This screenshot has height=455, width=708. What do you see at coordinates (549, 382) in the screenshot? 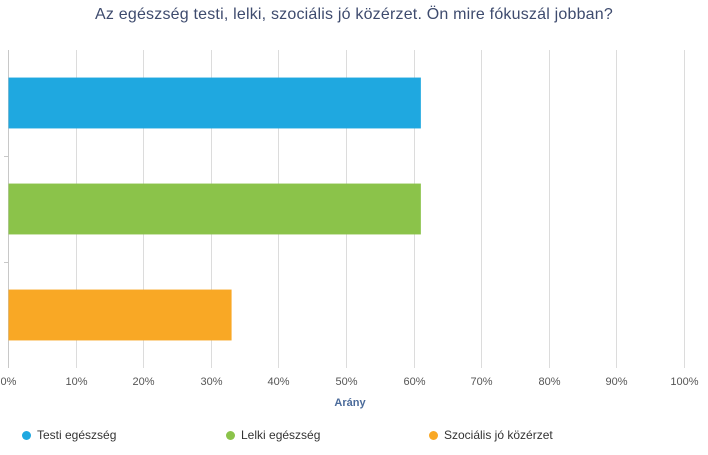
I see `x-tick-label: 80%` at bounding box center [549, 382].